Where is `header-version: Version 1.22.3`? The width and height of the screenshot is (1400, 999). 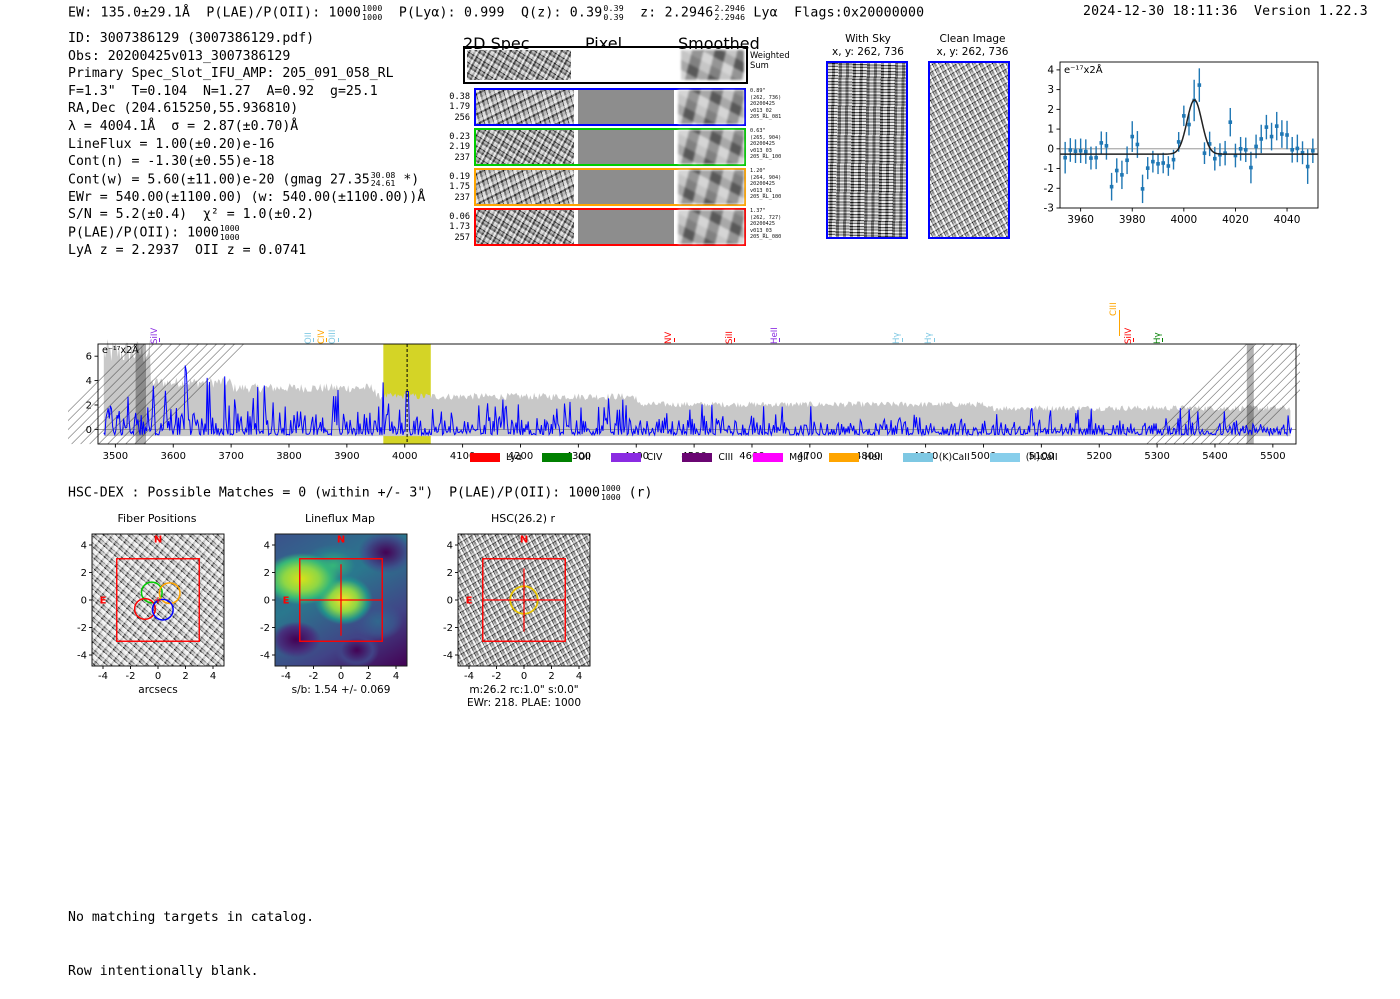
header-version: Version 1.22.3 is located at coordinates (1310, 11).